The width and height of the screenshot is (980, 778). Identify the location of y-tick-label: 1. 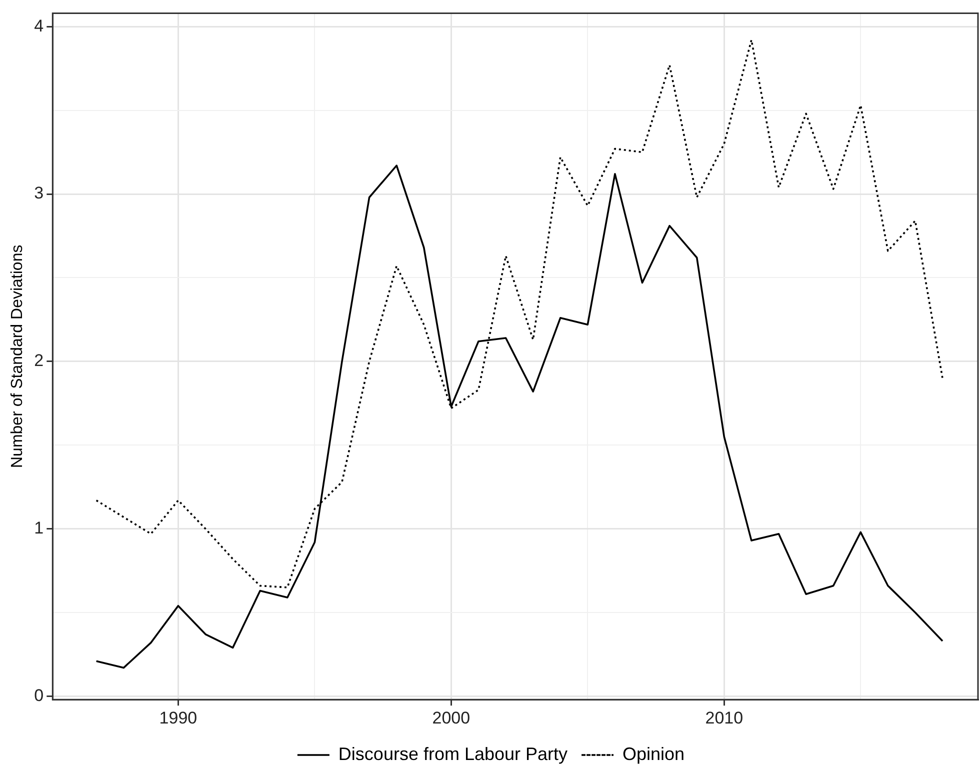
(39, 528).